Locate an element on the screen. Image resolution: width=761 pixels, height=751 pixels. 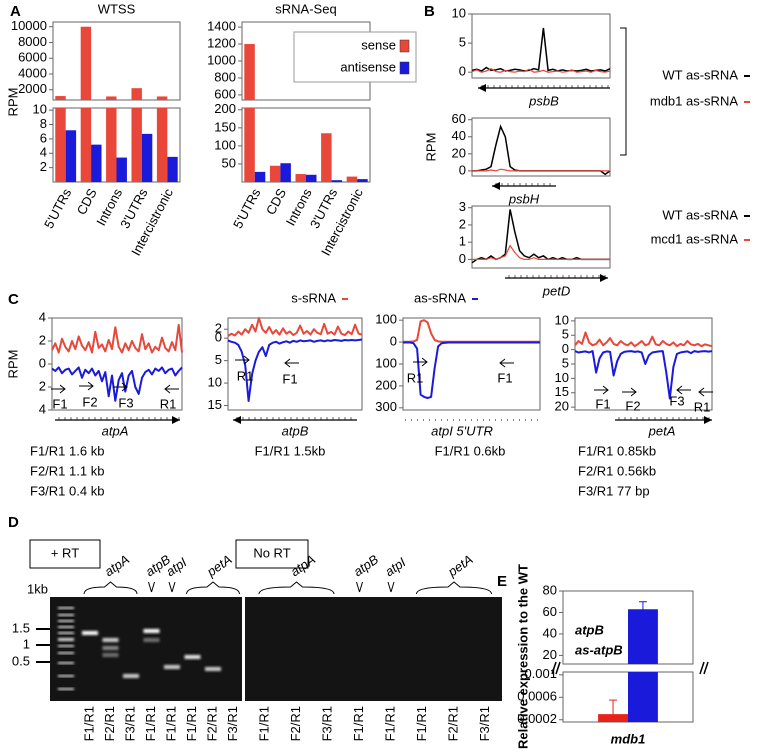
y-axis-label: RPM is located at coordinates (12, 102).